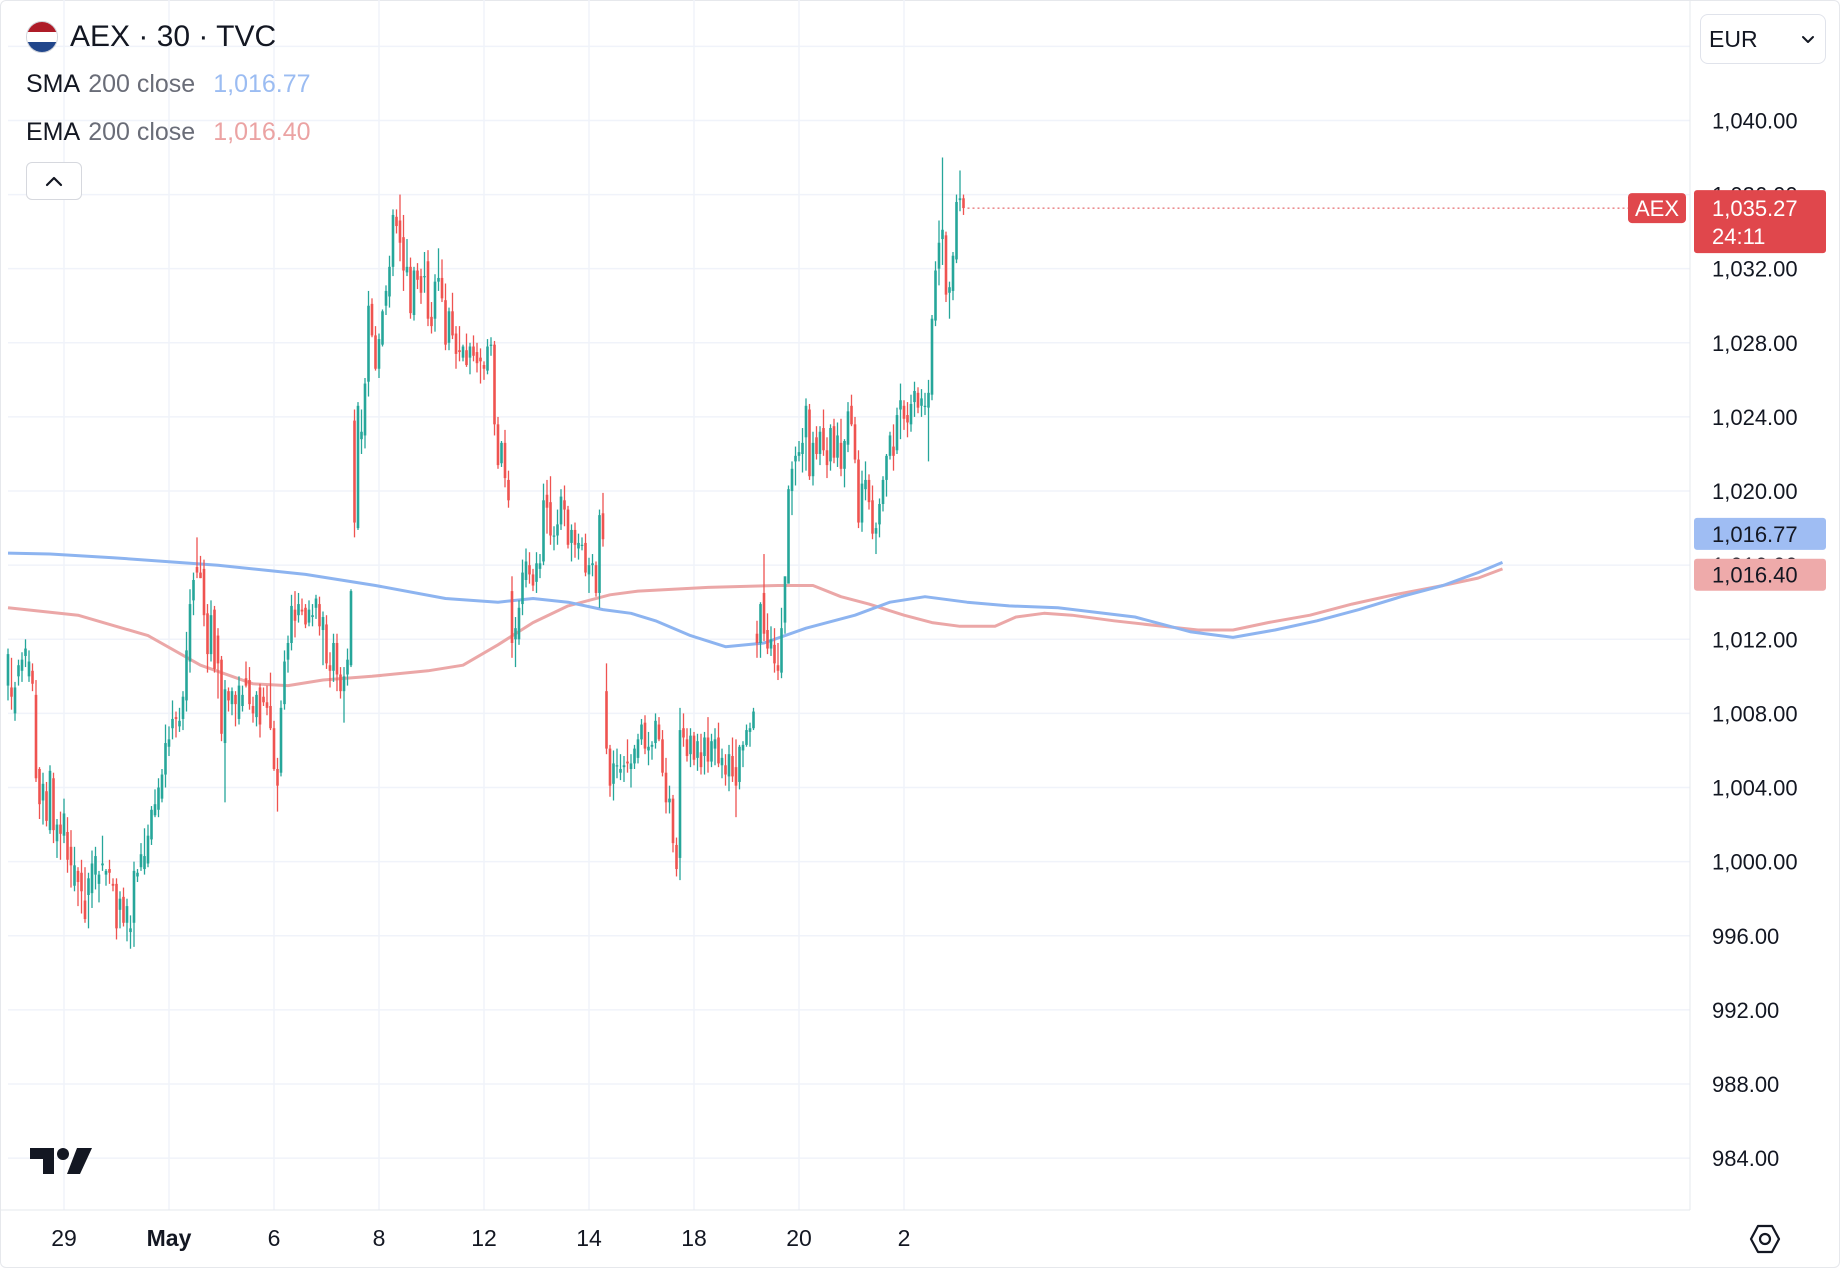 The image size is (1840, 1268). Describe the element at coordinates (1765, 1241) in the screenshot. I see `chart-settings-button` at that location.